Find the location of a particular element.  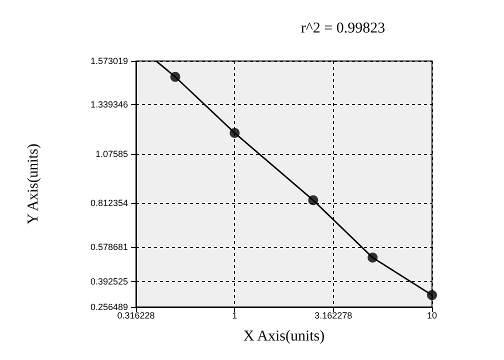

y-tick-label: 1.07585 is located at coordinates (111, 153).